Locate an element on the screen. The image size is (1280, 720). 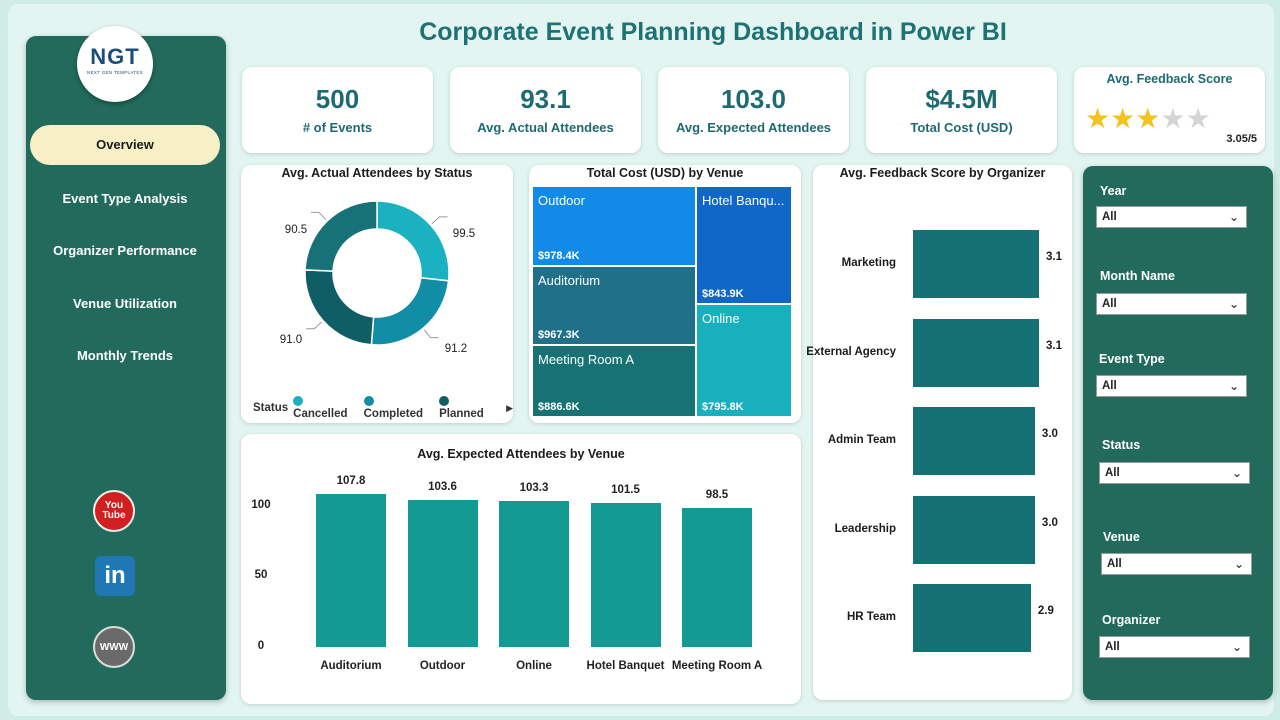
legend-title: Status is located at coordinates (271, 408).